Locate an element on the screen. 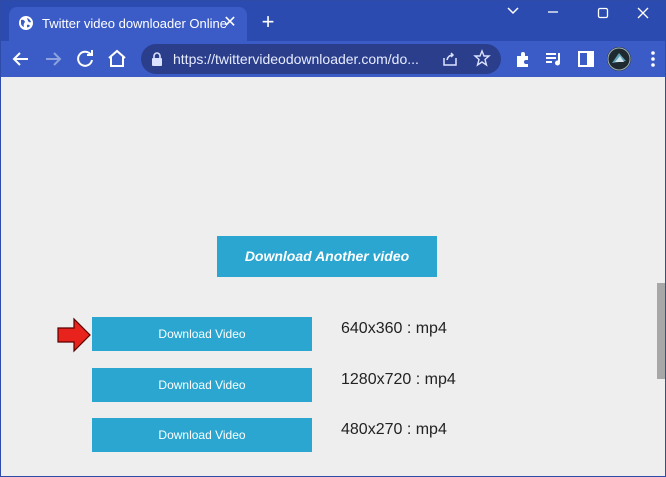 Image resolution: width=666 pixels, height=477 pixels. resolution-label-1280x720: 1280x720 : mp4 is located at coordinates (398, 379).